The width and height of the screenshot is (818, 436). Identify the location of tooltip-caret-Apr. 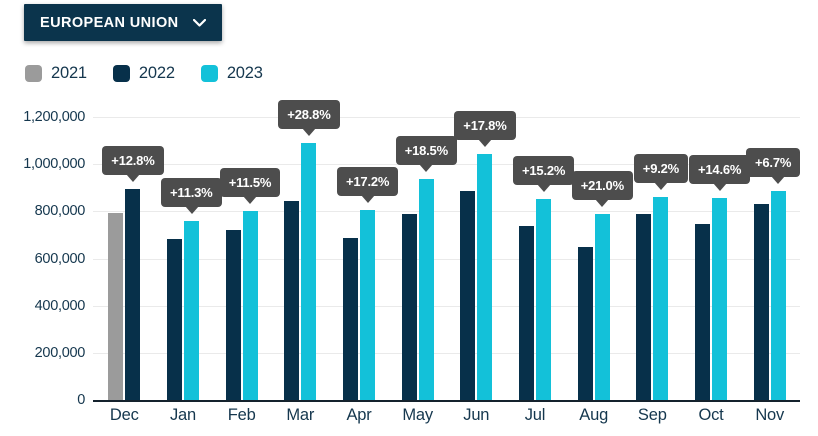
(367, 199).